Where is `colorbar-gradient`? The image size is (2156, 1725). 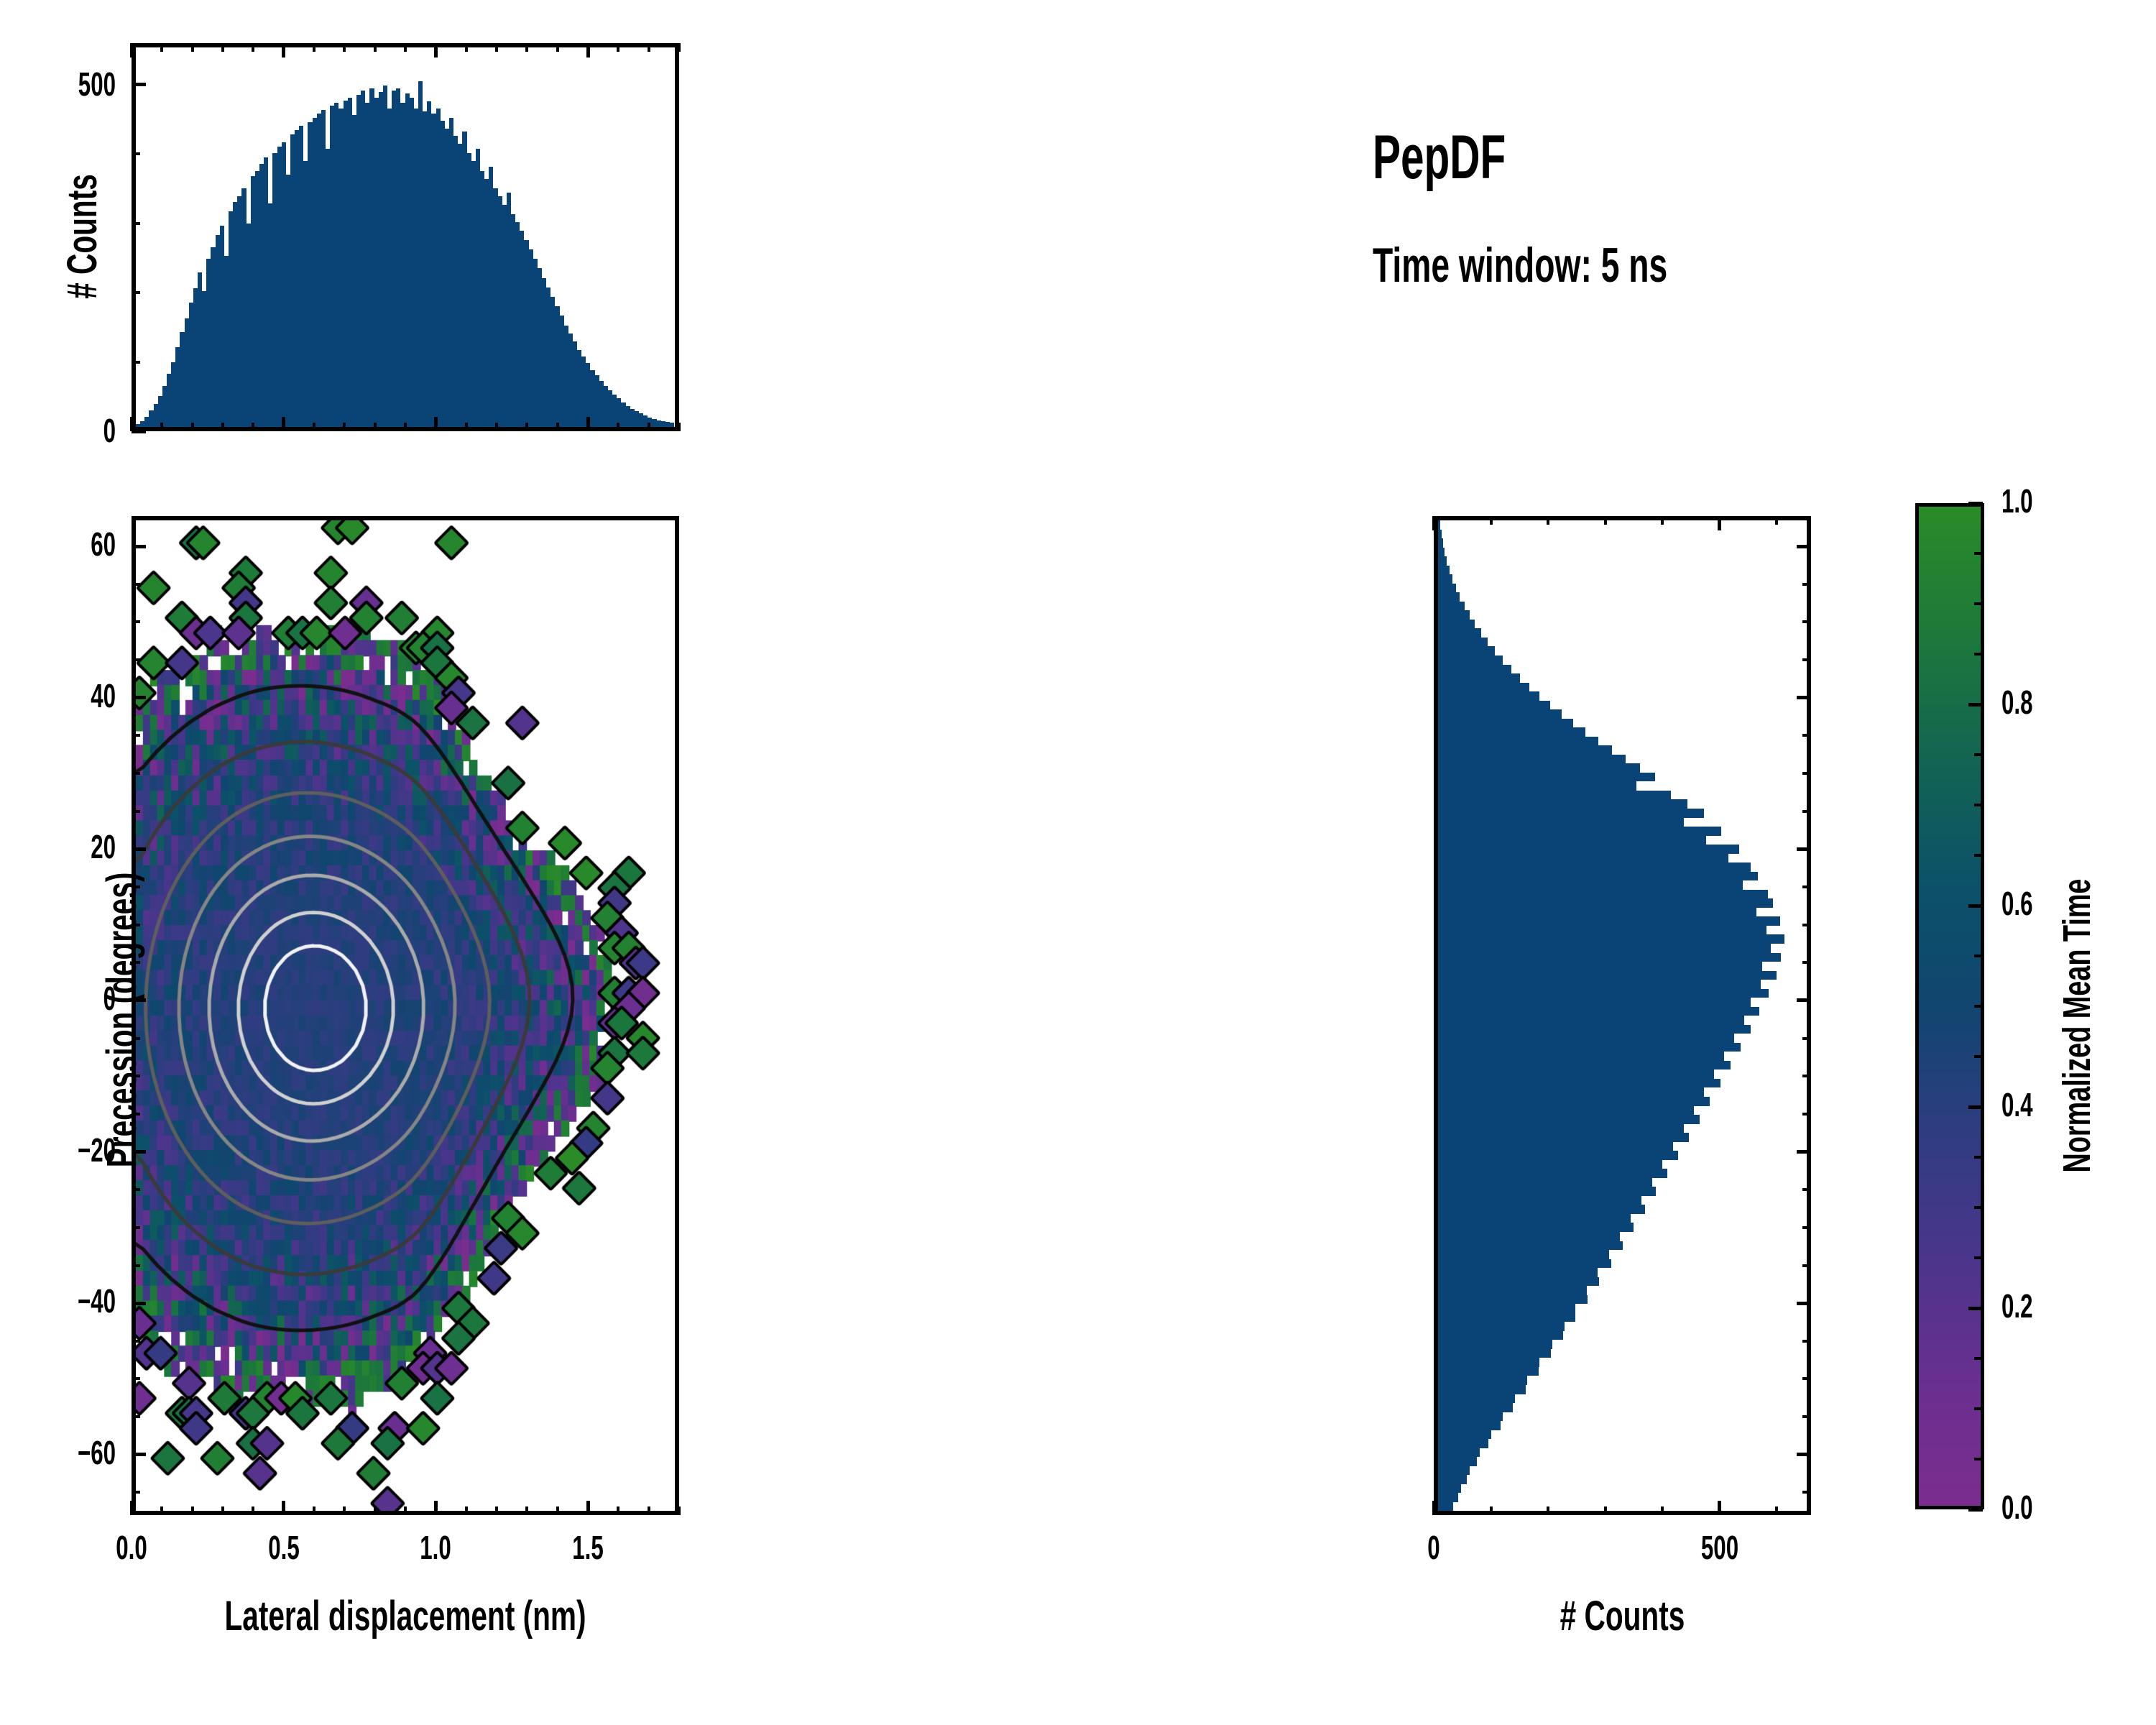 colorbar-gradient is located at coordinates (1950, 1006).